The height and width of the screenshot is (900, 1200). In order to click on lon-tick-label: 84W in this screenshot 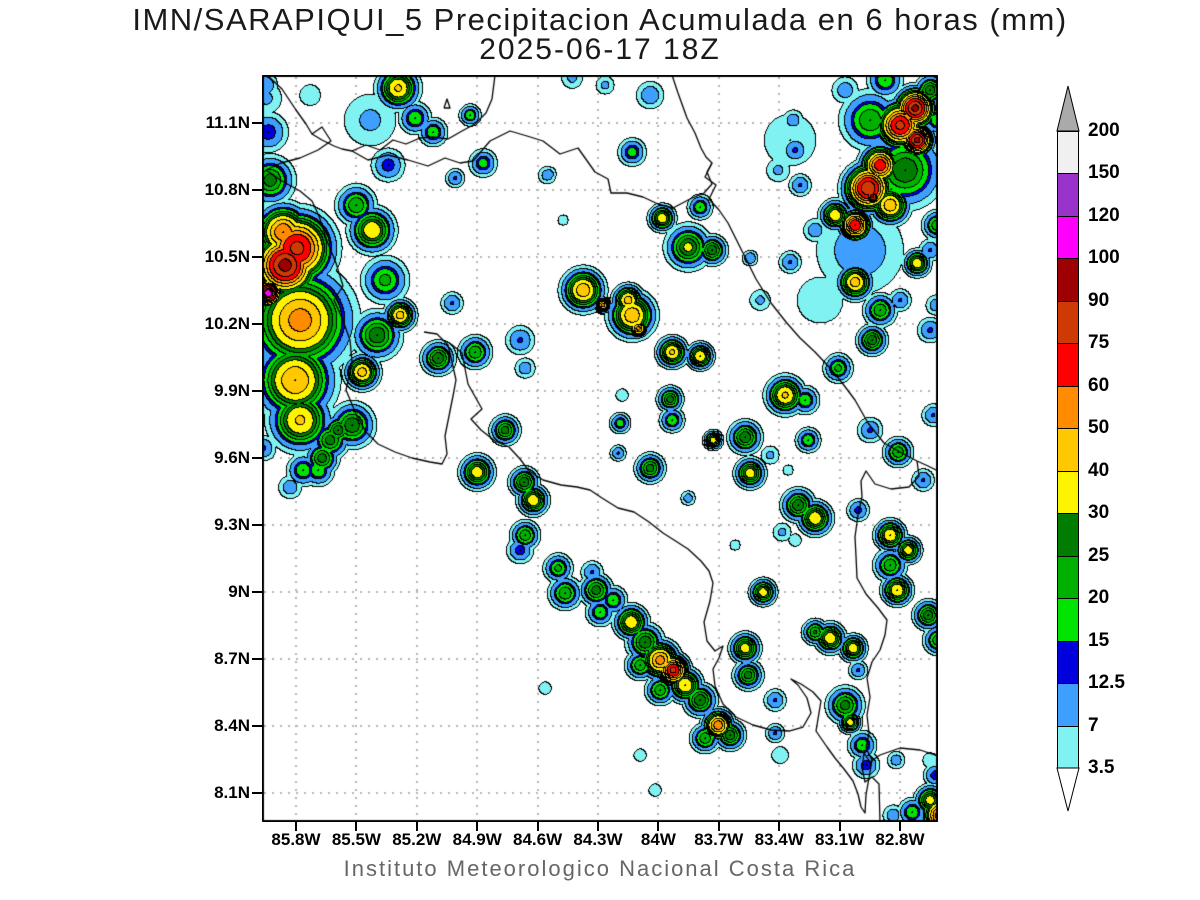, I will do `click(658, 839)`.